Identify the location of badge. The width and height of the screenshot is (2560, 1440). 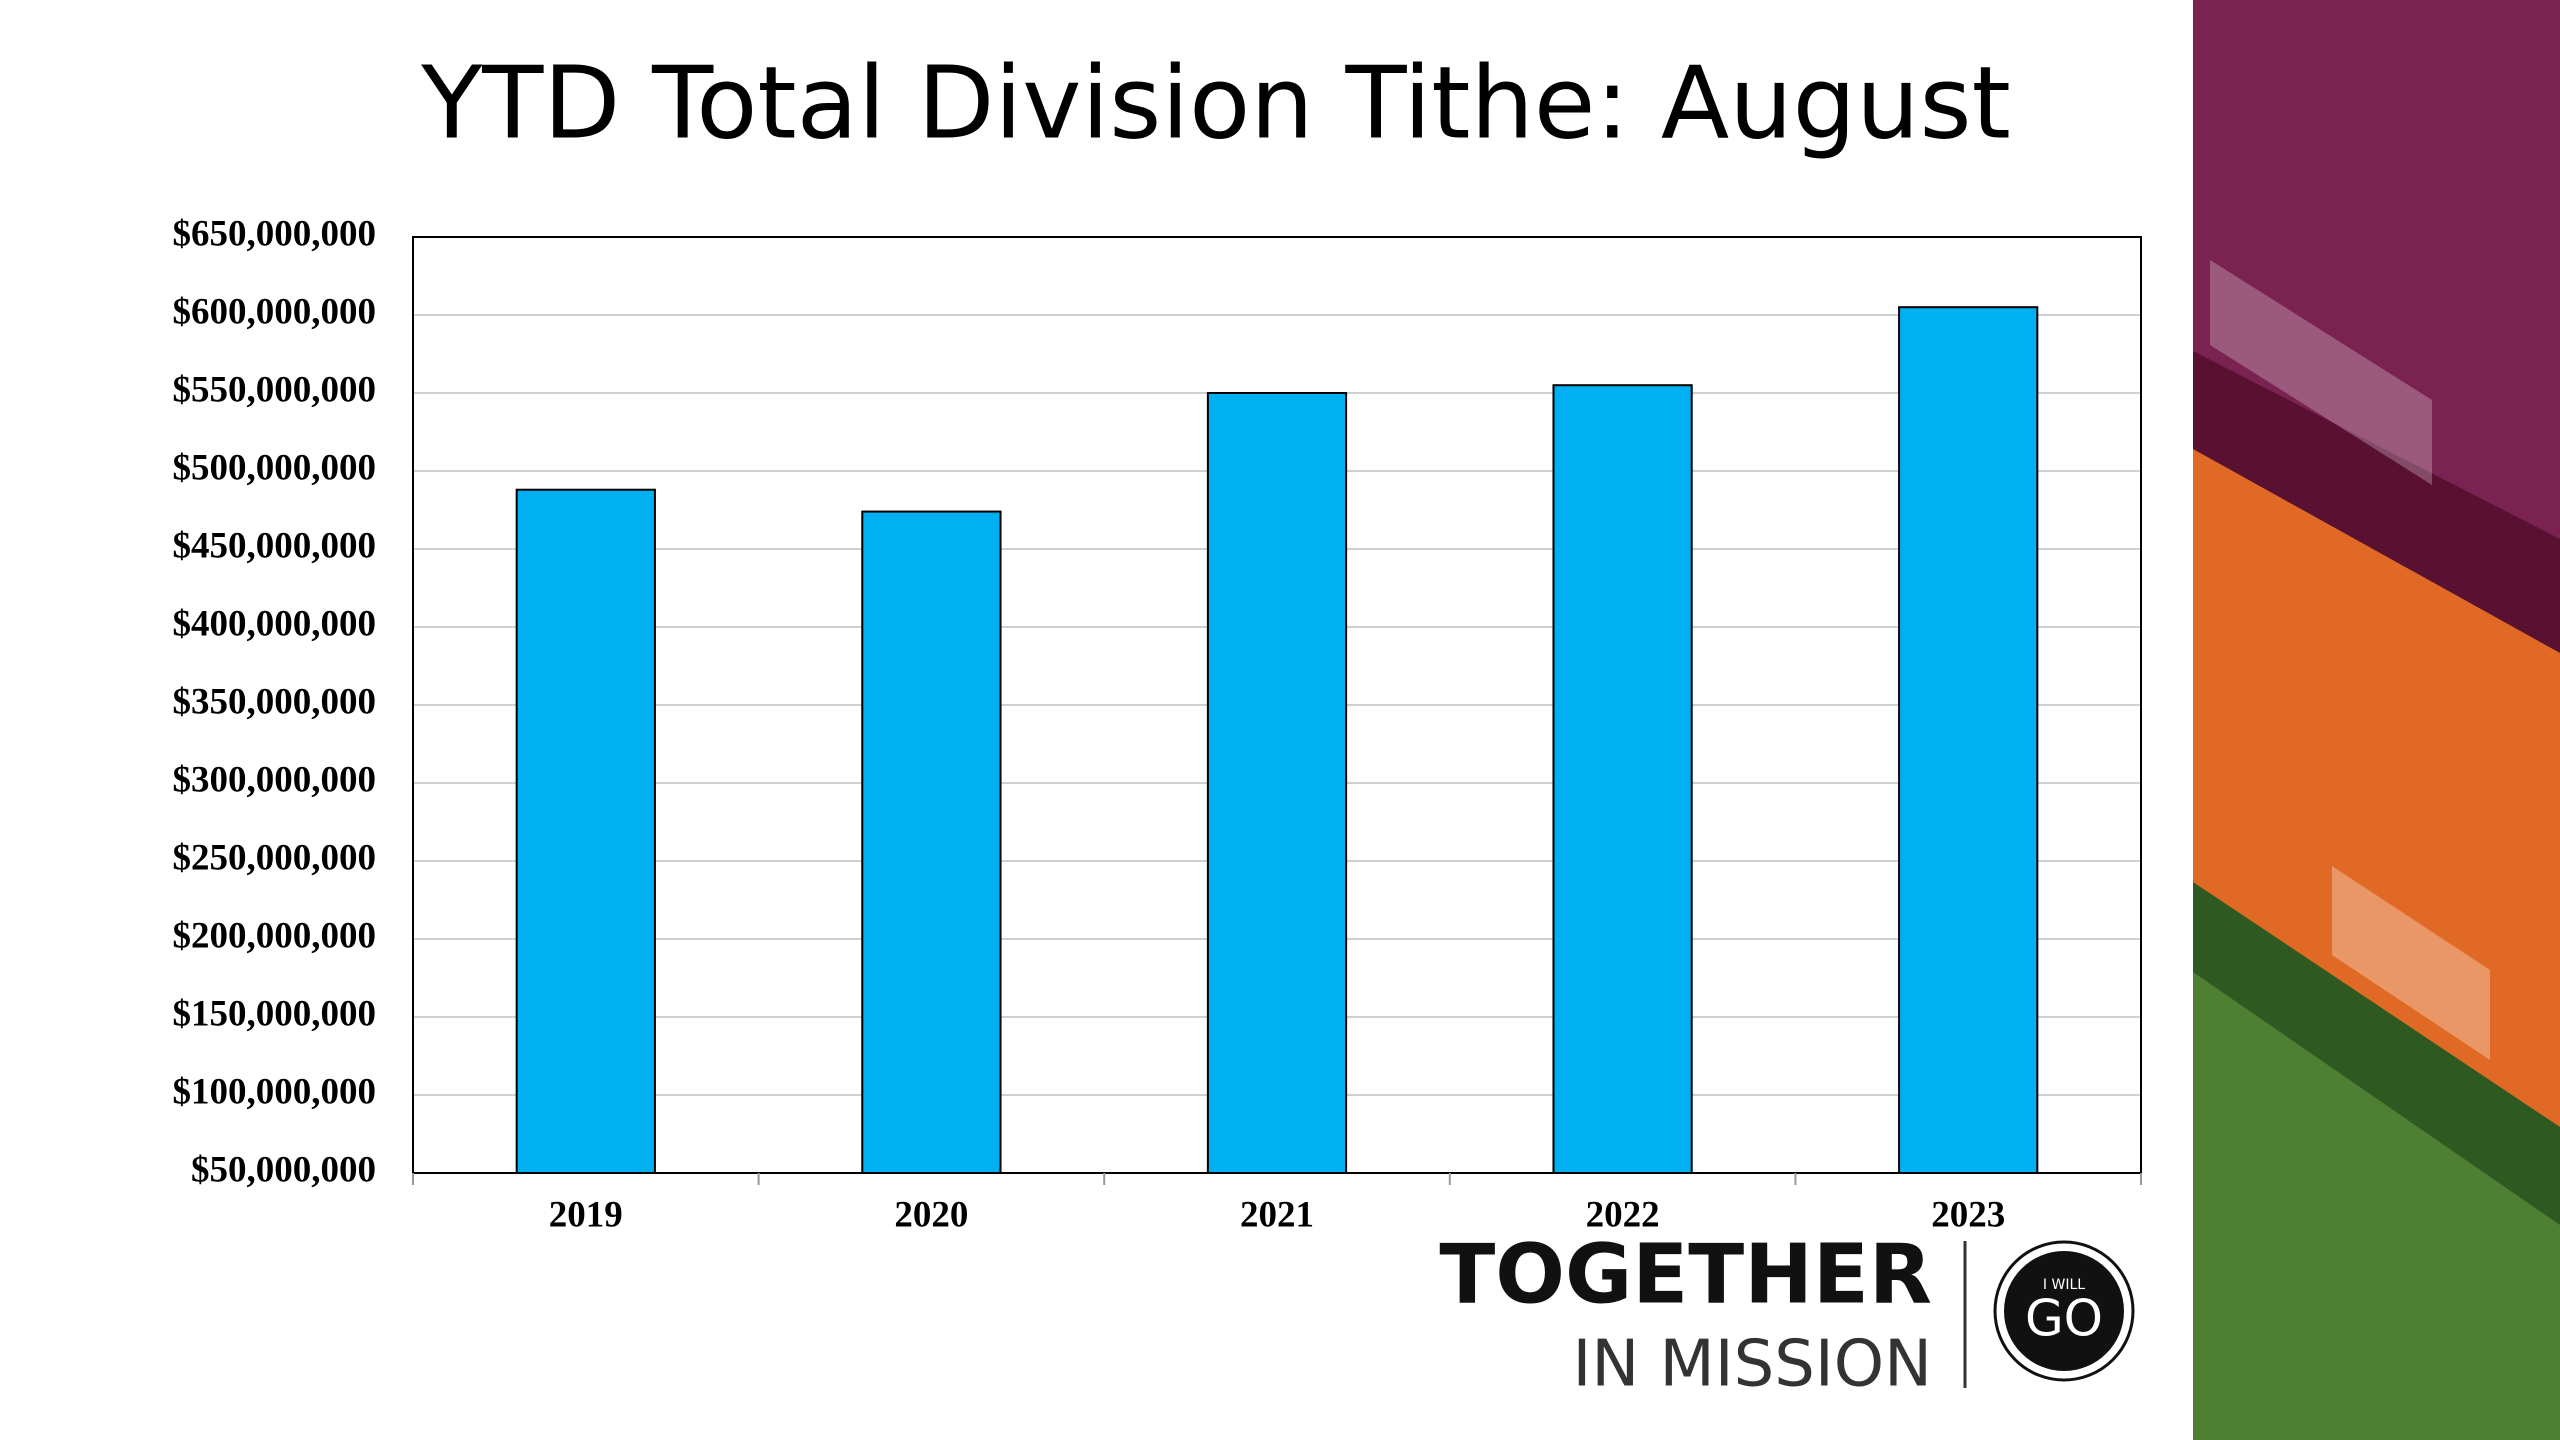
(2064, 1311).